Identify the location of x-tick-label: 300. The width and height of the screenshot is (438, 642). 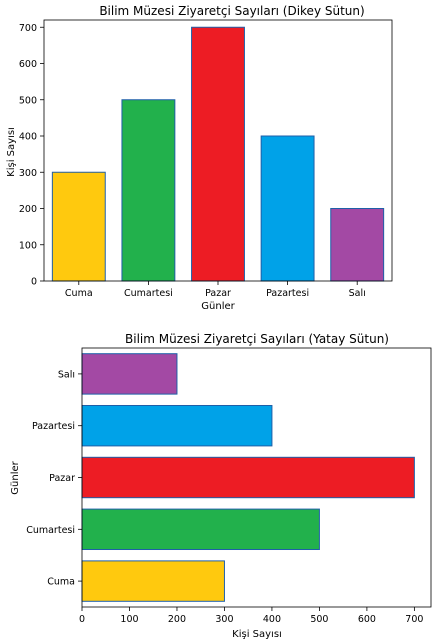
(224, 619).